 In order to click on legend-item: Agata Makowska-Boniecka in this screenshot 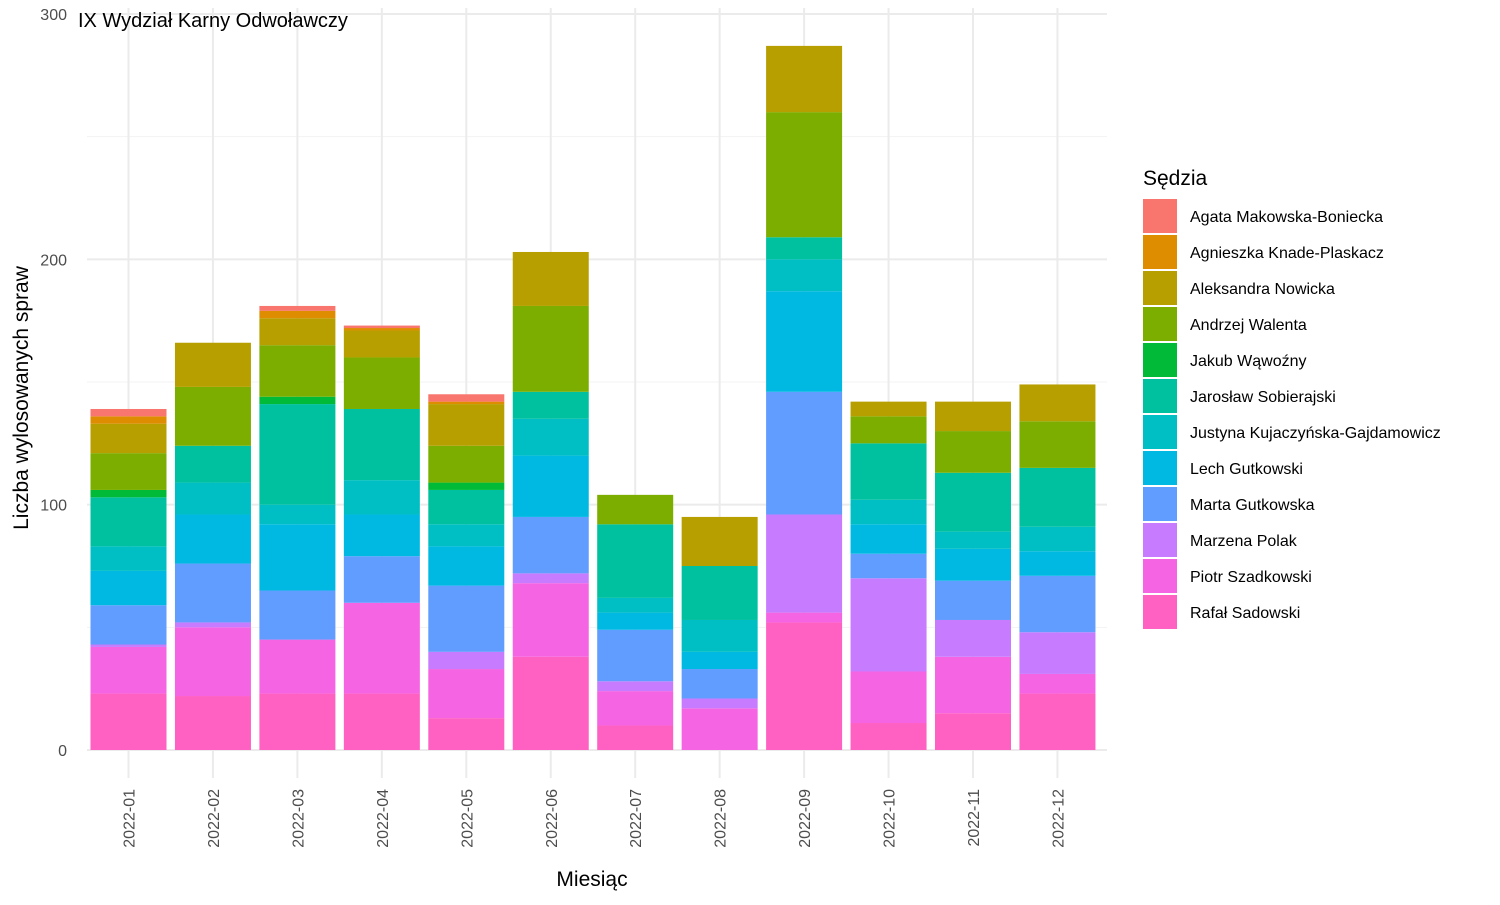, I will do `click(1263, 216)`.